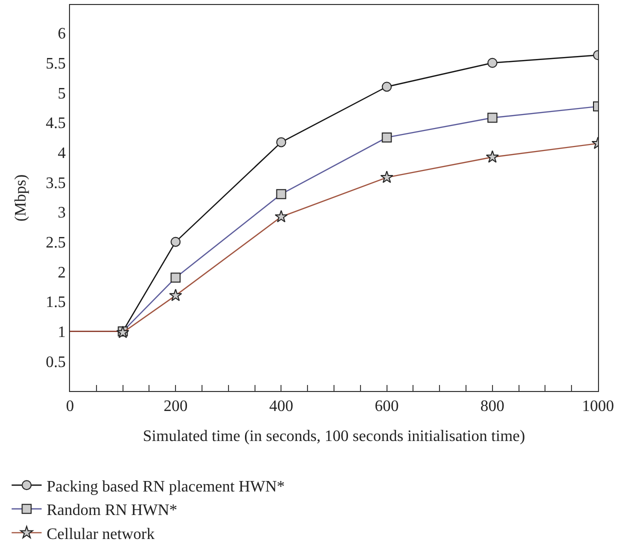  Describe the element at coordinates (176, 407) in the screenshot. I see `x-tick-label: 200` at that location.